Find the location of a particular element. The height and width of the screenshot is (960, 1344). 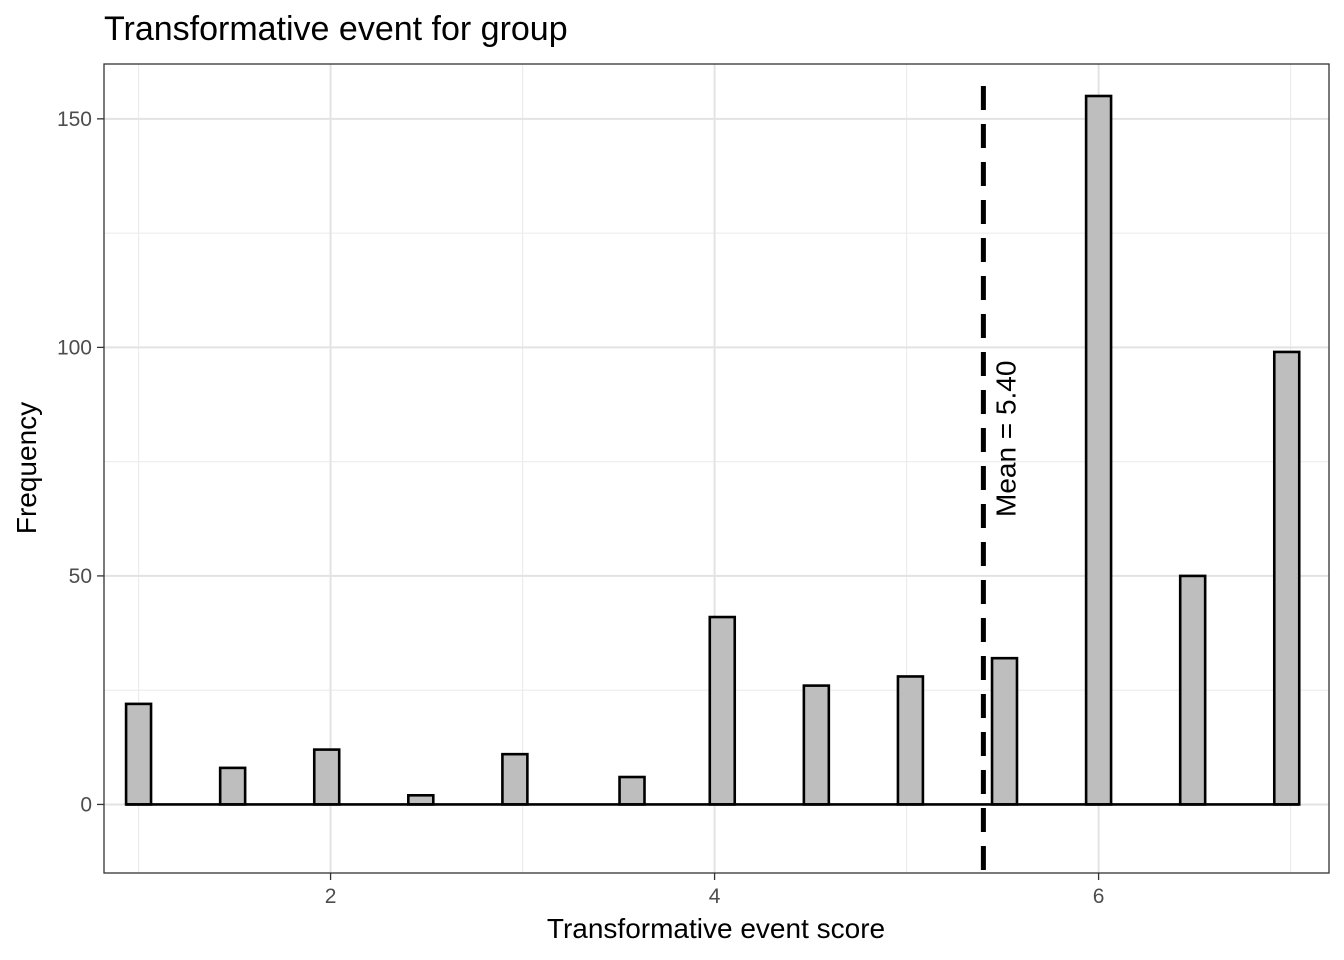

x-tick-label: 6 is located at coordinates (1099, 896).